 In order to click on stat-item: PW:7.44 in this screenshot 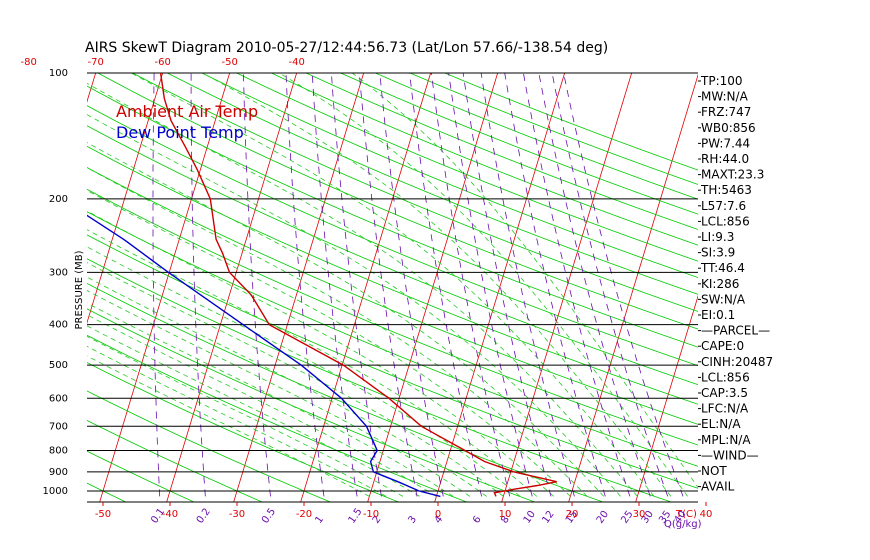, I will do `click(725, 143)`.